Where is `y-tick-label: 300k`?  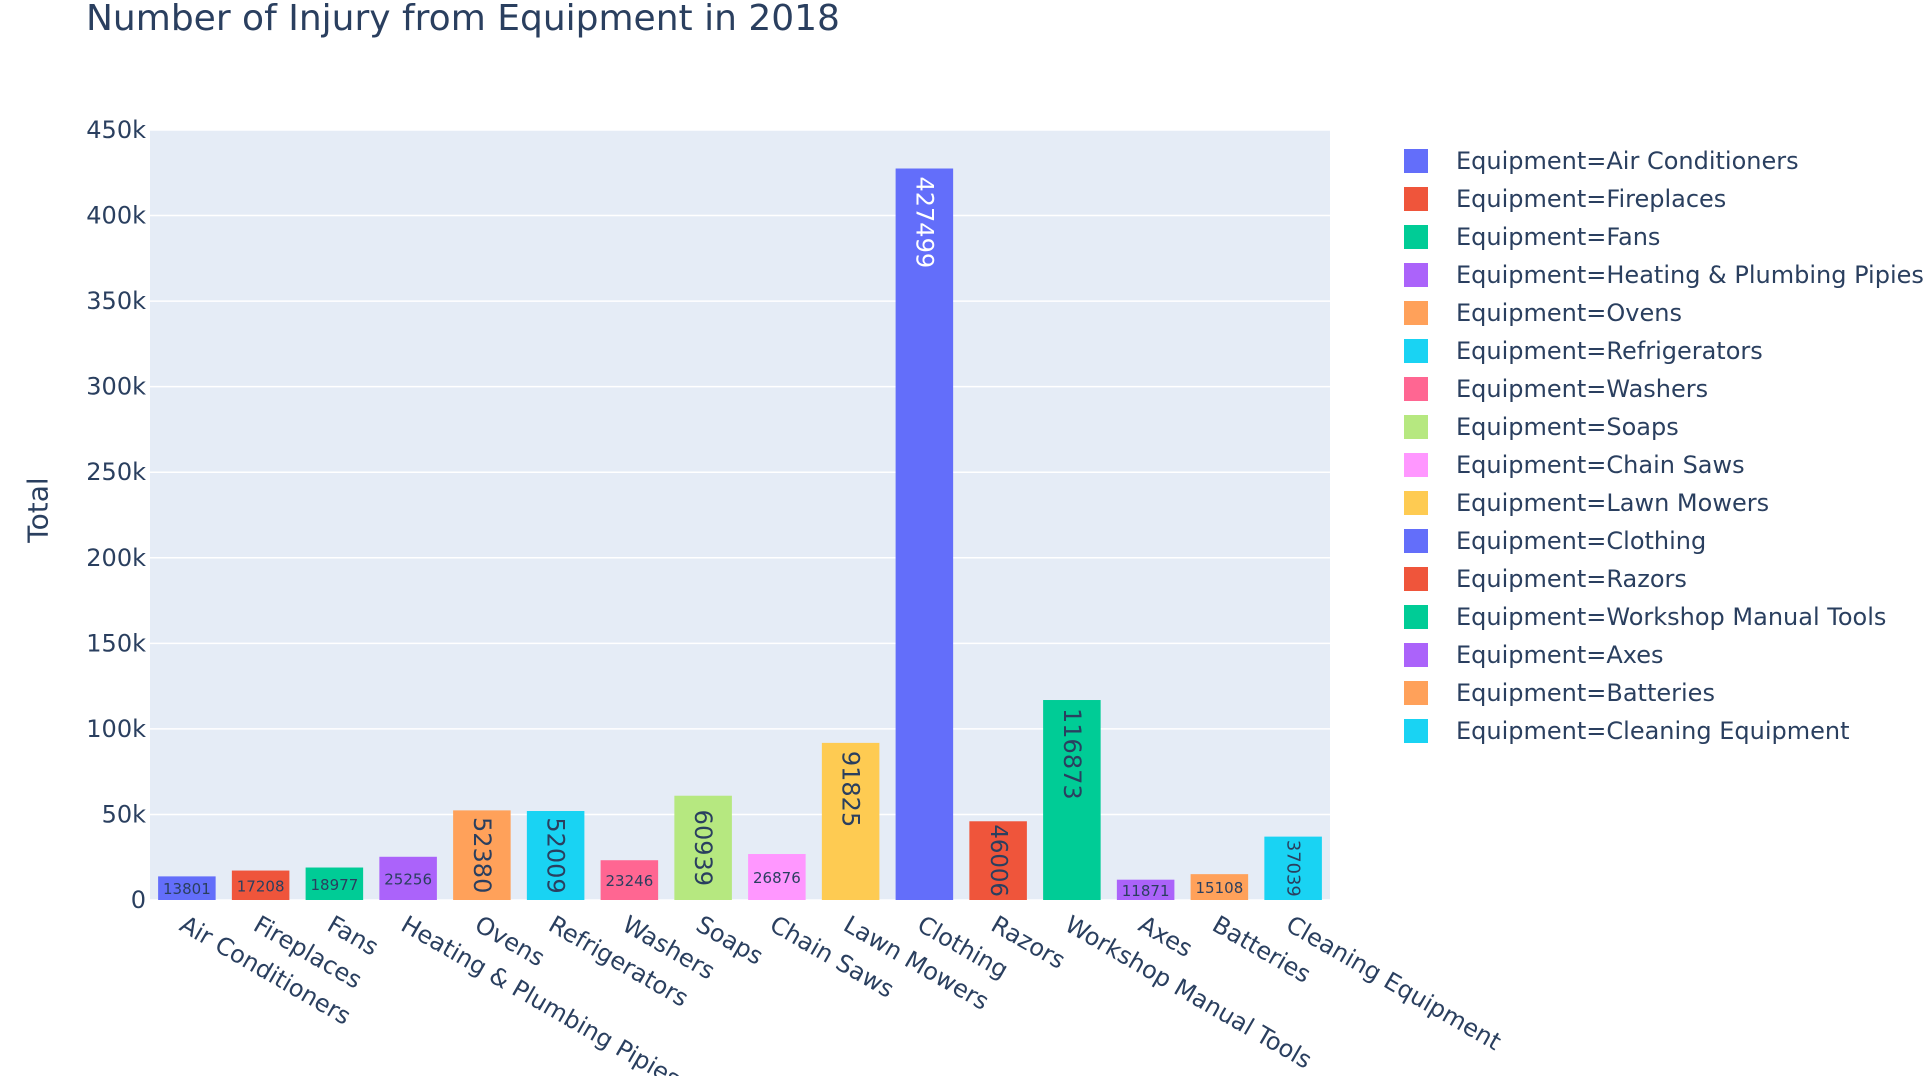
y-tick-label: 300k is located at coordinates (116, 387).